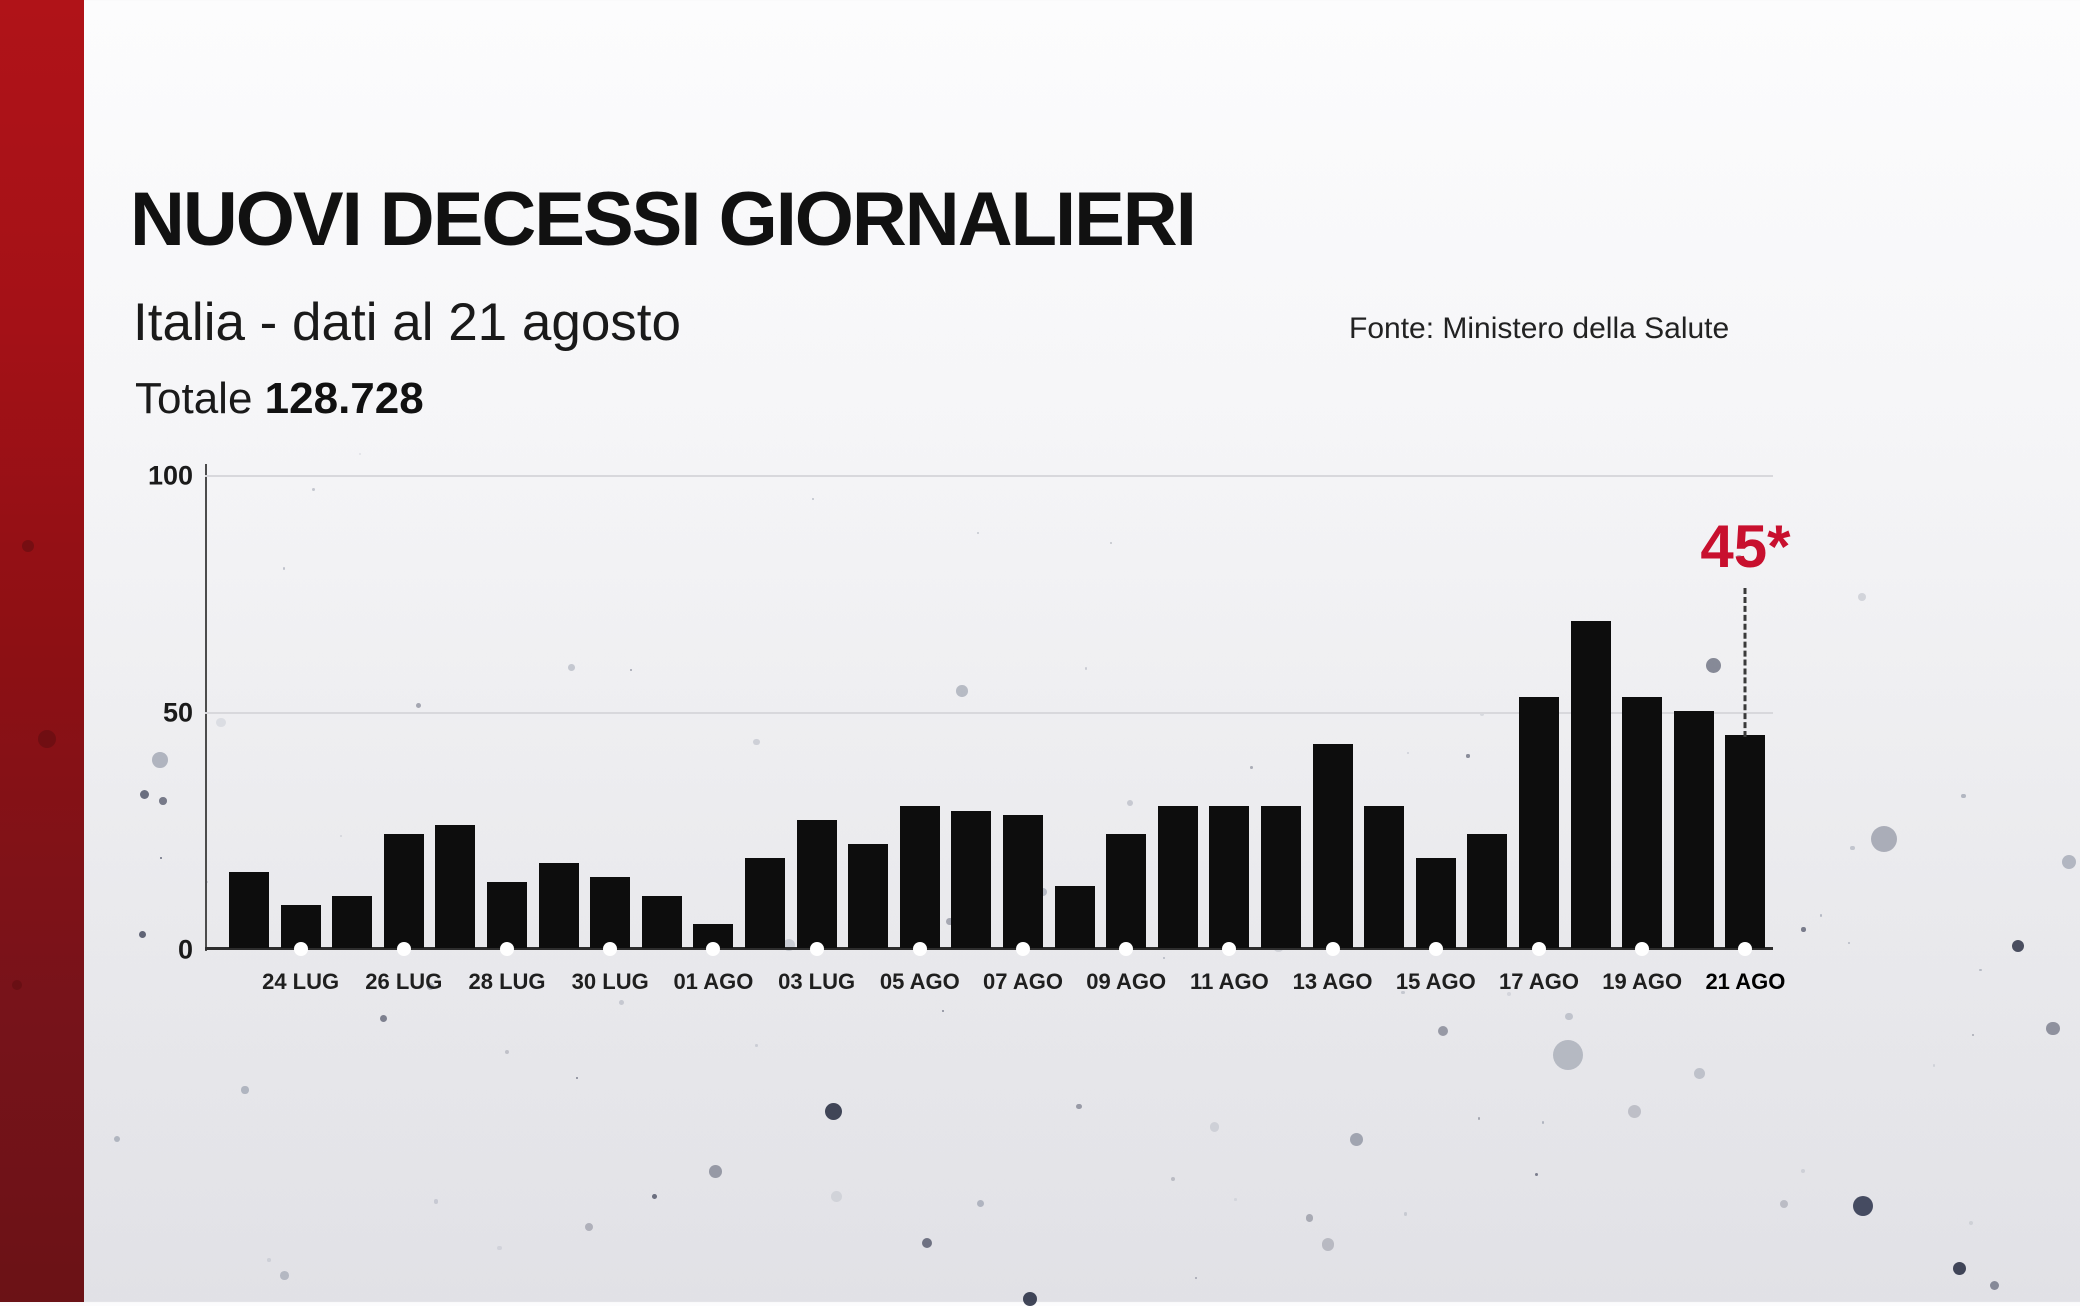 This screenshot has height=1306, width=2080. I want to click on bar-05 AGO, so click(919, 876).